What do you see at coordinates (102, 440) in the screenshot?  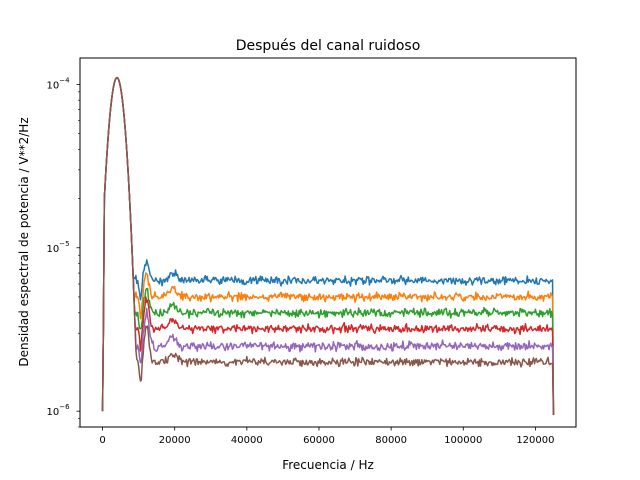 I see `x-tick-label: 0` at bounding box center [102, 440].